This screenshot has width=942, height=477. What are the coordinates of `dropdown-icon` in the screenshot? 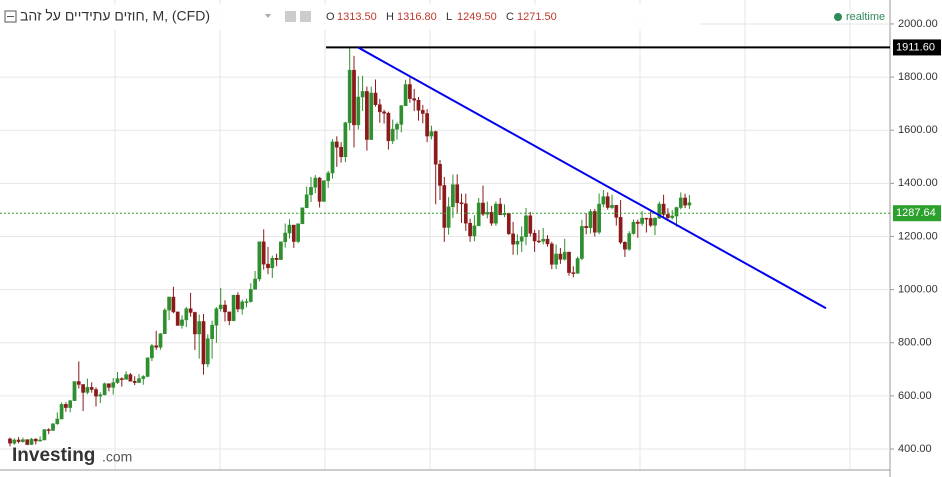 It's located at (268, 16).